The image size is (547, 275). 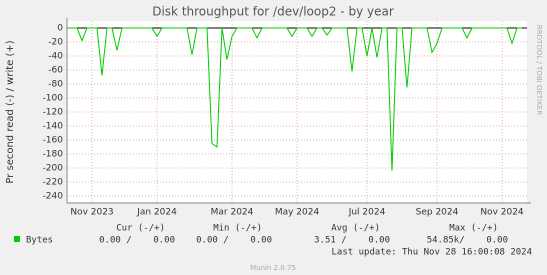 I want to click on y-tick-label: -100, so click(x=53, y=99).